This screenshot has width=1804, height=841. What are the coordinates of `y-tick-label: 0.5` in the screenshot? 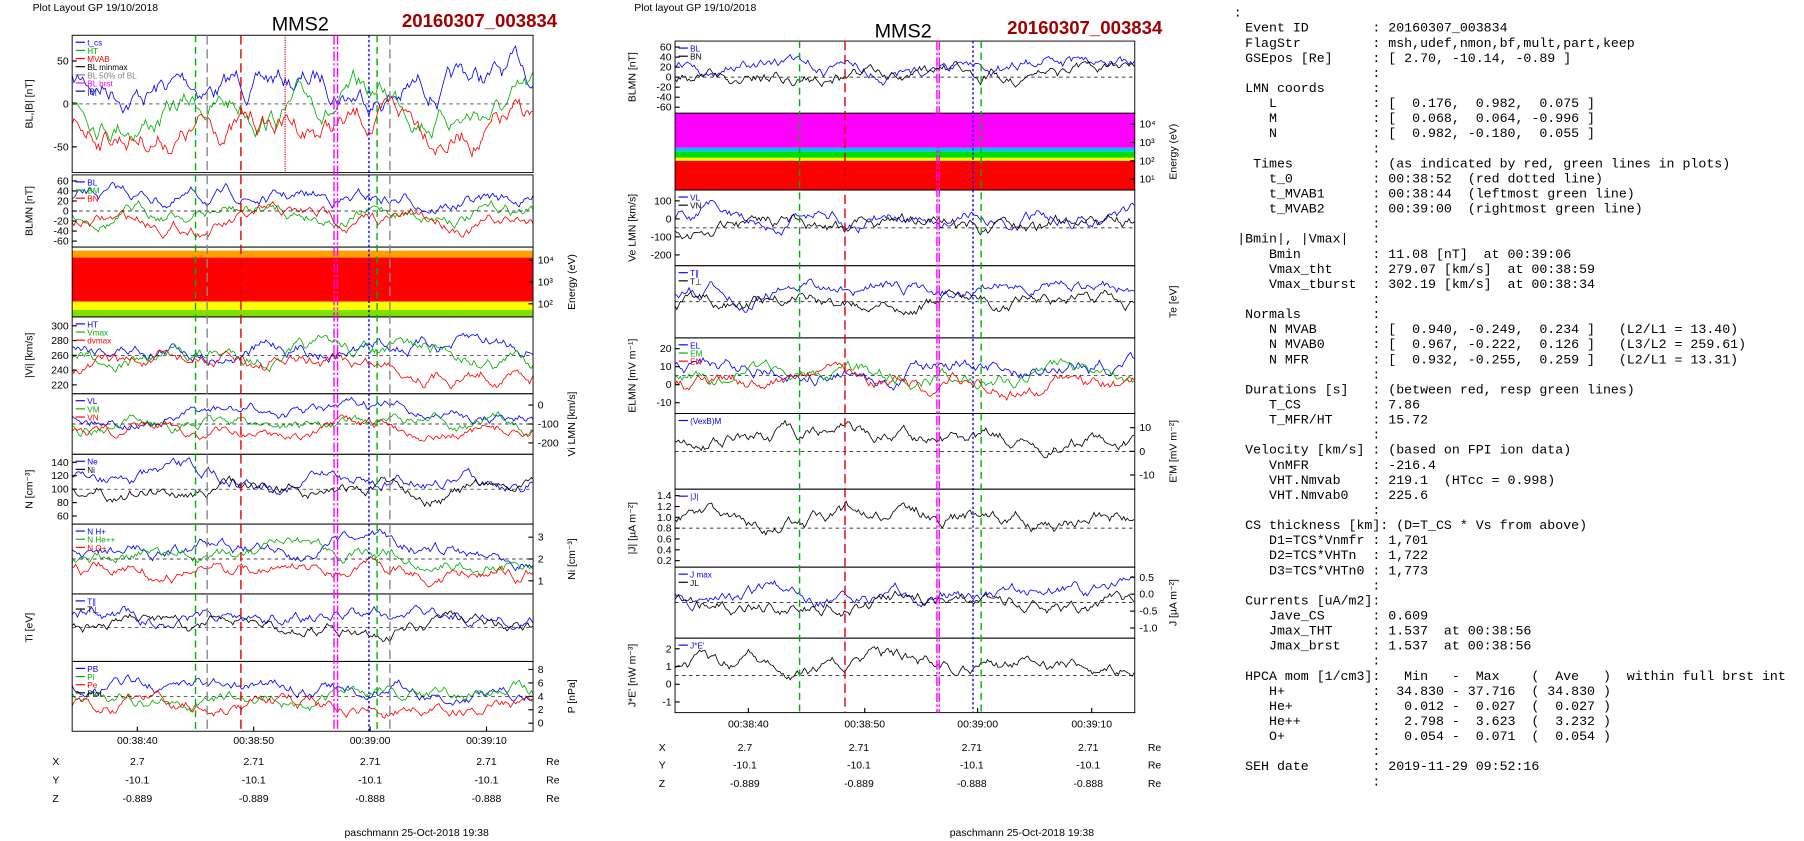 It's located at (1146, 578).